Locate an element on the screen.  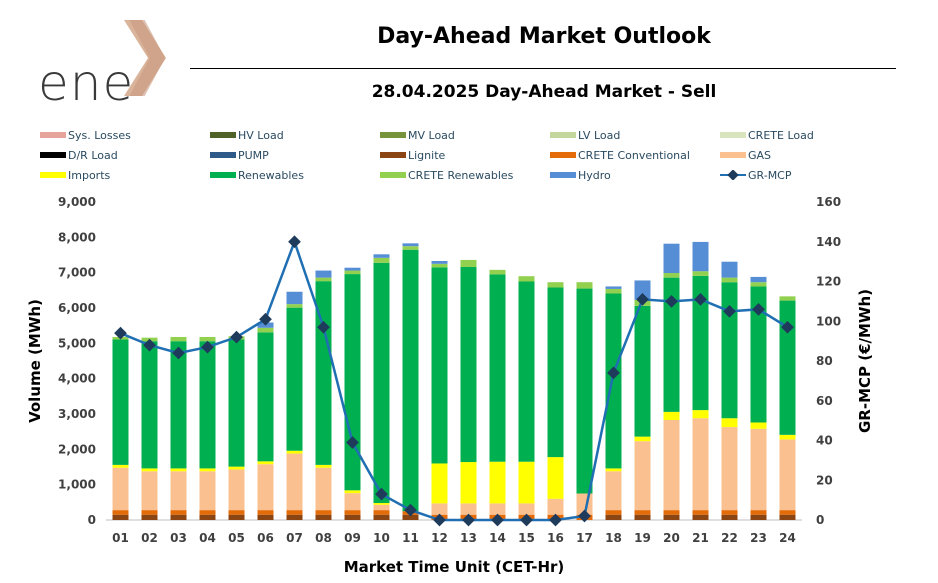
x-tick-label: 12 is located at coordinates (439, 538).